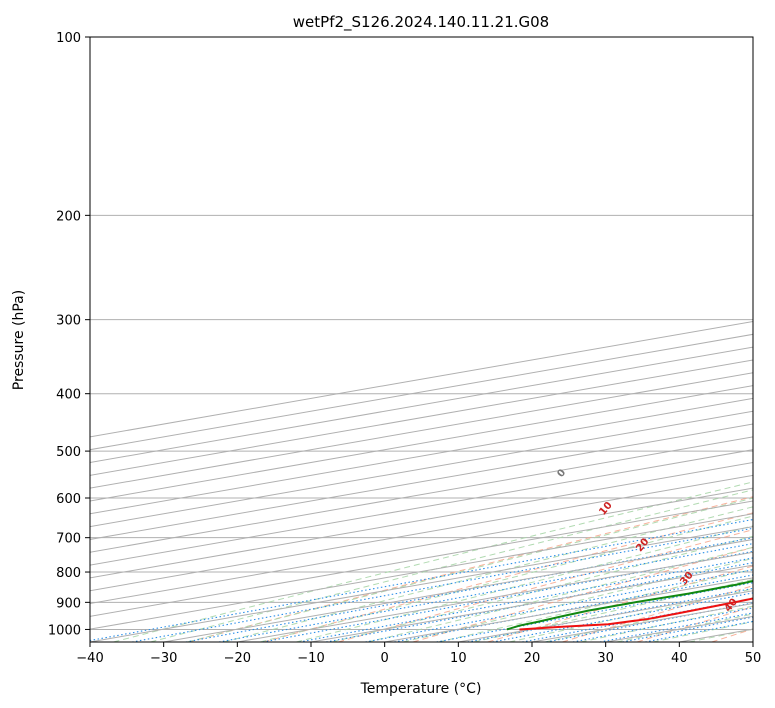  Describe the element at coordinates (753, 658) in the screenshot. I see `x-tick-label: 50` at that location.